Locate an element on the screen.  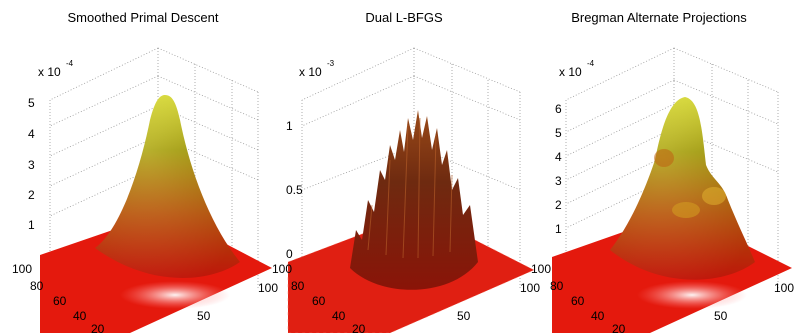
panel-3-z-tick: 4 is located at coordinates (558, 157).